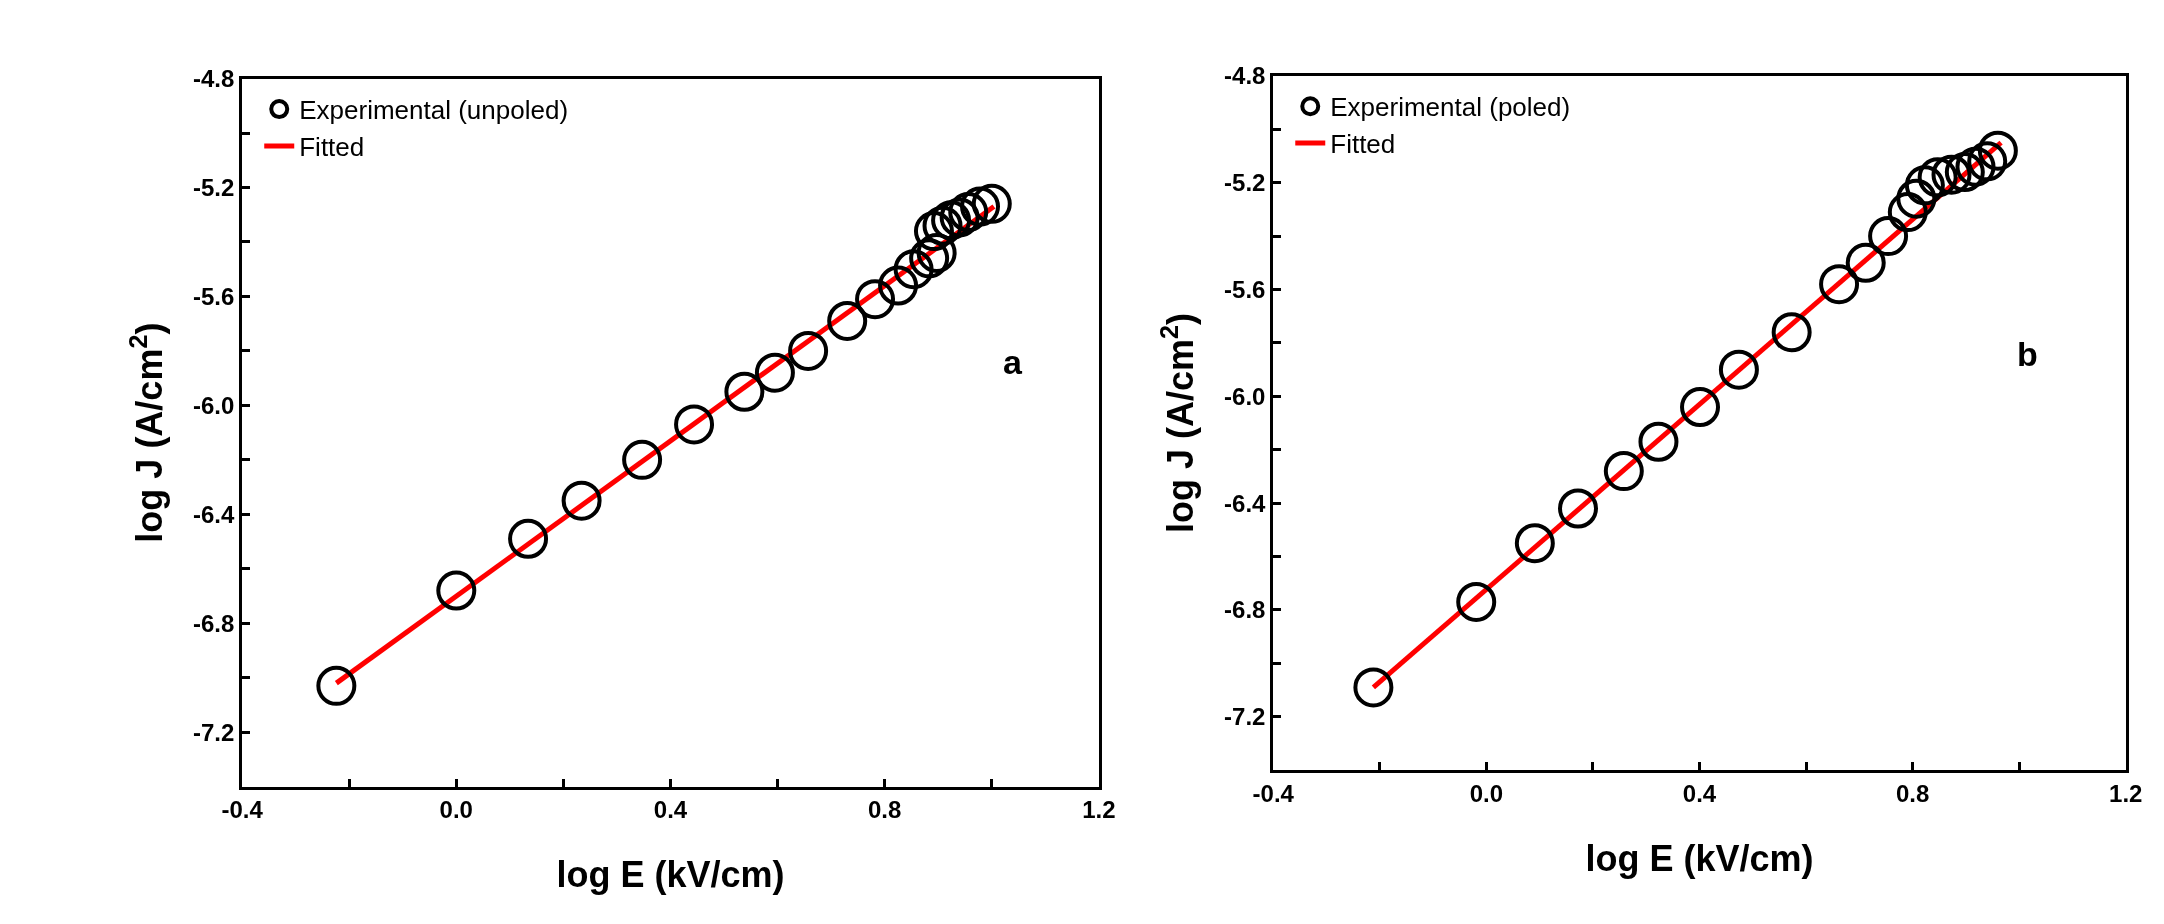  What do you see at coordinates (1013, 362) in the screenshot?
I see `annotation: a` at bounding box center [1013, 362].